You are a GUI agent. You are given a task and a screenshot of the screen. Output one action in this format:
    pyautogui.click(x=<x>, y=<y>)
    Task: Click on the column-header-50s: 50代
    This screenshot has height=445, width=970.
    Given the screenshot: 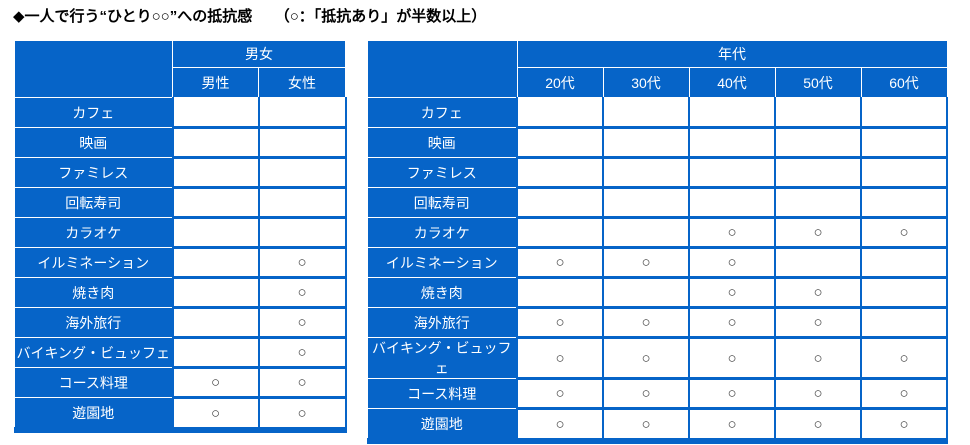 What is the action you would take?
    pyautogui.click(x=818, y=82)
    